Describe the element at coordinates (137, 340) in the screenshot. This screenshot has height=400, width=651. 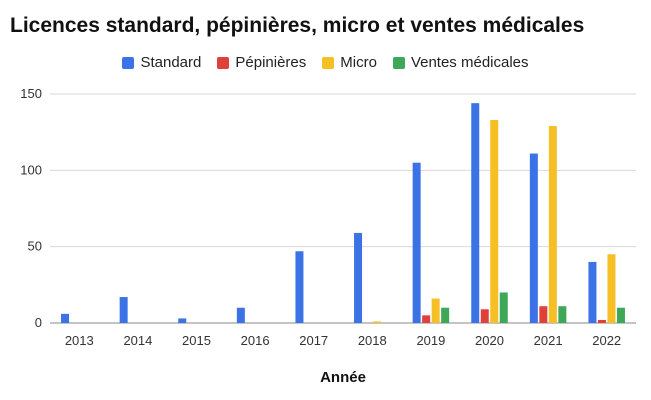
I see `x-tick-label: 2014` at that location.